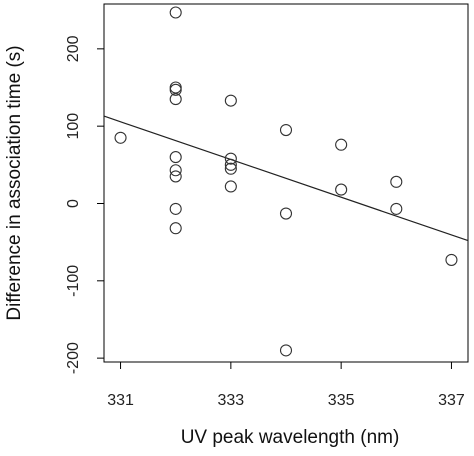 This screenshot has height=456, width=474. I want to click on y-tick-label: 200, so click(73, 48).